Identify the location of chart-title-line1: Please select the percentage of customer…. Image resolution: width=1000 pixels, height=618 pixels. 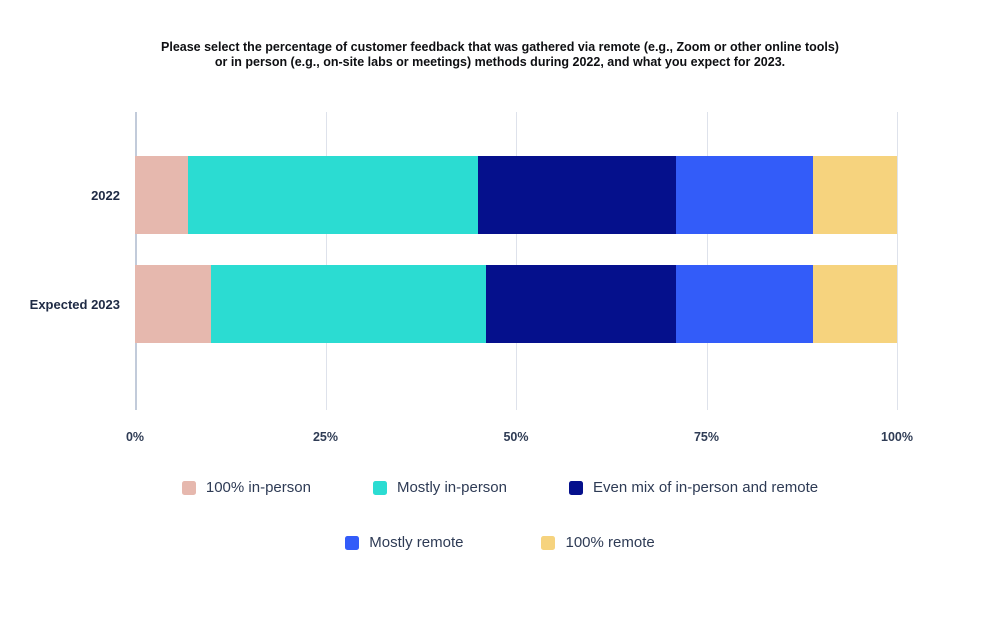
(500, 47).